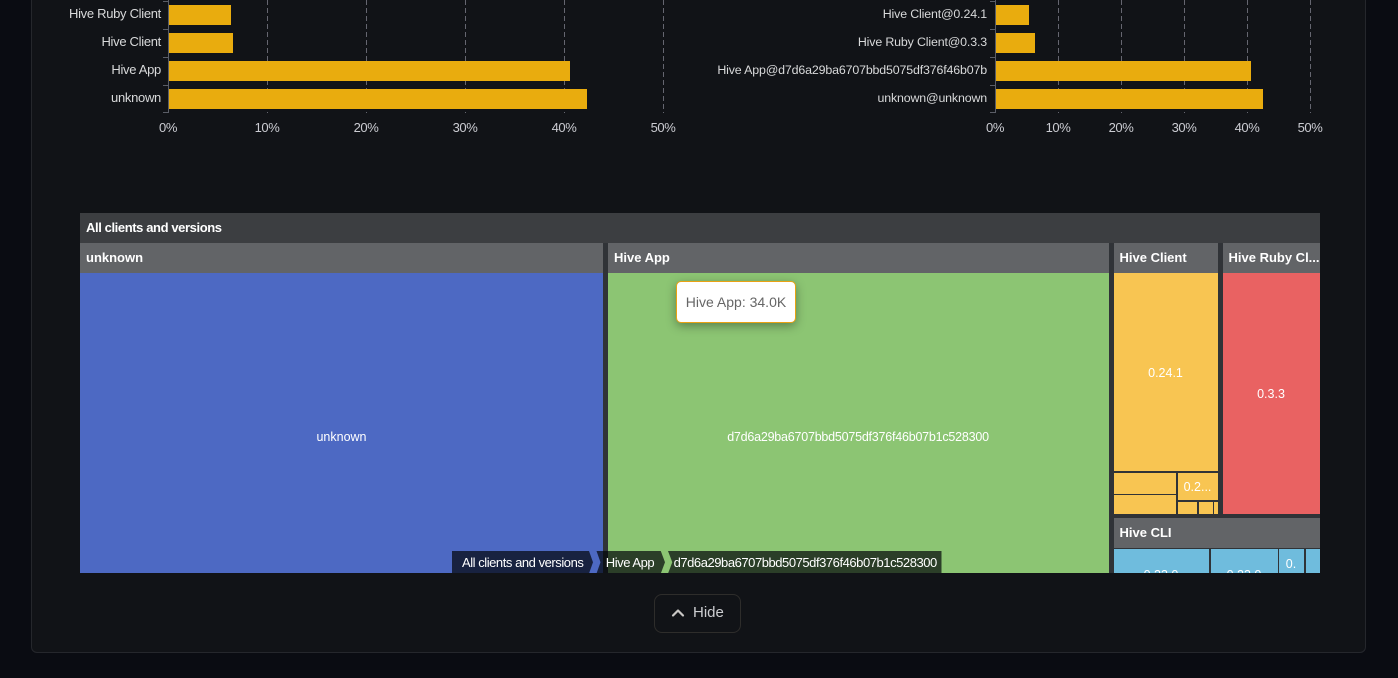  What do you see at coordinates (523, 562) in the screenshot?
I see `svg-text: All clients and versions` at bounding box center [523, 562].